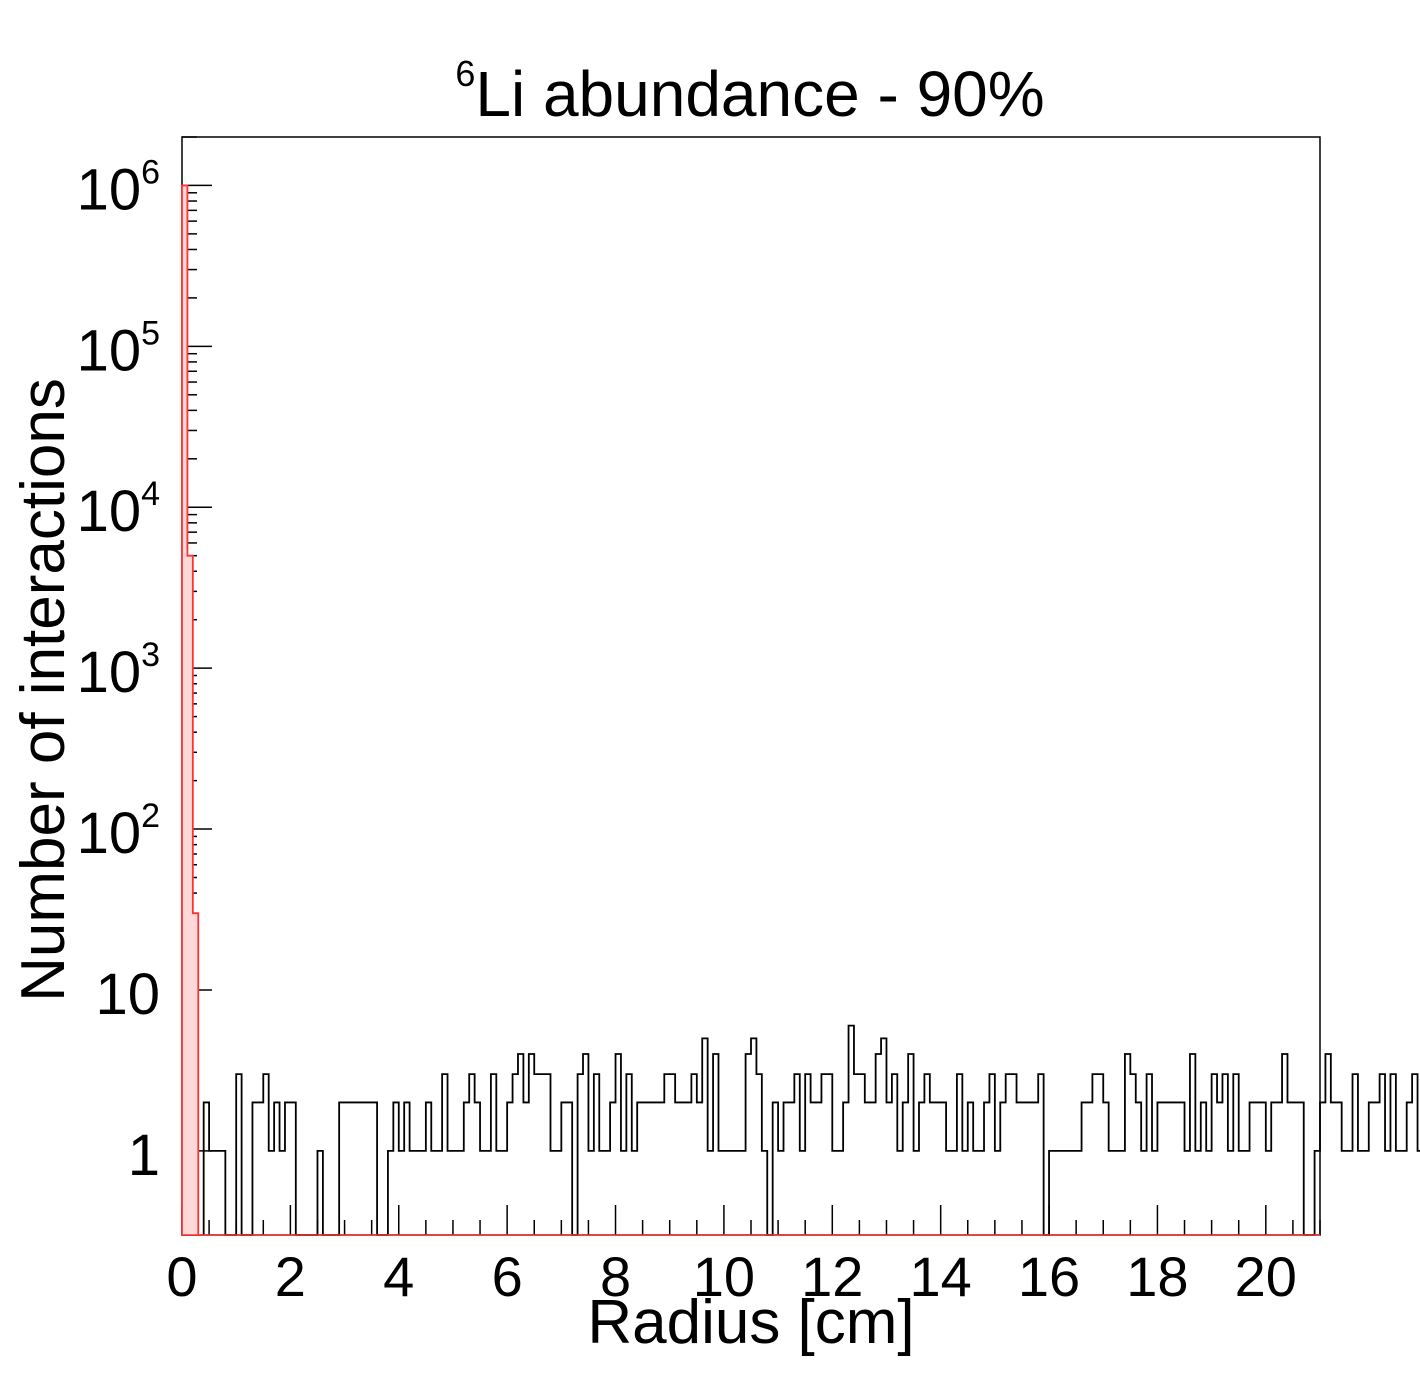  What do you see at coordinates (398, 1276) in the screenshot?
I see `x-tick-label: 4` at bounding box center [398, 1276].